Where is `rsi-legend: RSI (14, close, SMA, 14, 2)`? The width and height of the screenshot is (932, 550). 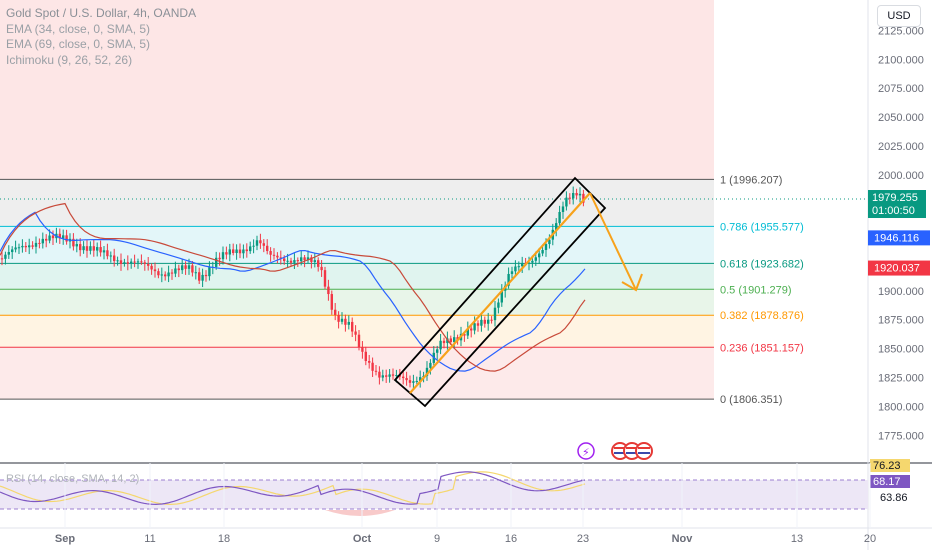 rsi-legend: RSI (14, close, SMA, 14, 2) is located at coordinates (73, 479).